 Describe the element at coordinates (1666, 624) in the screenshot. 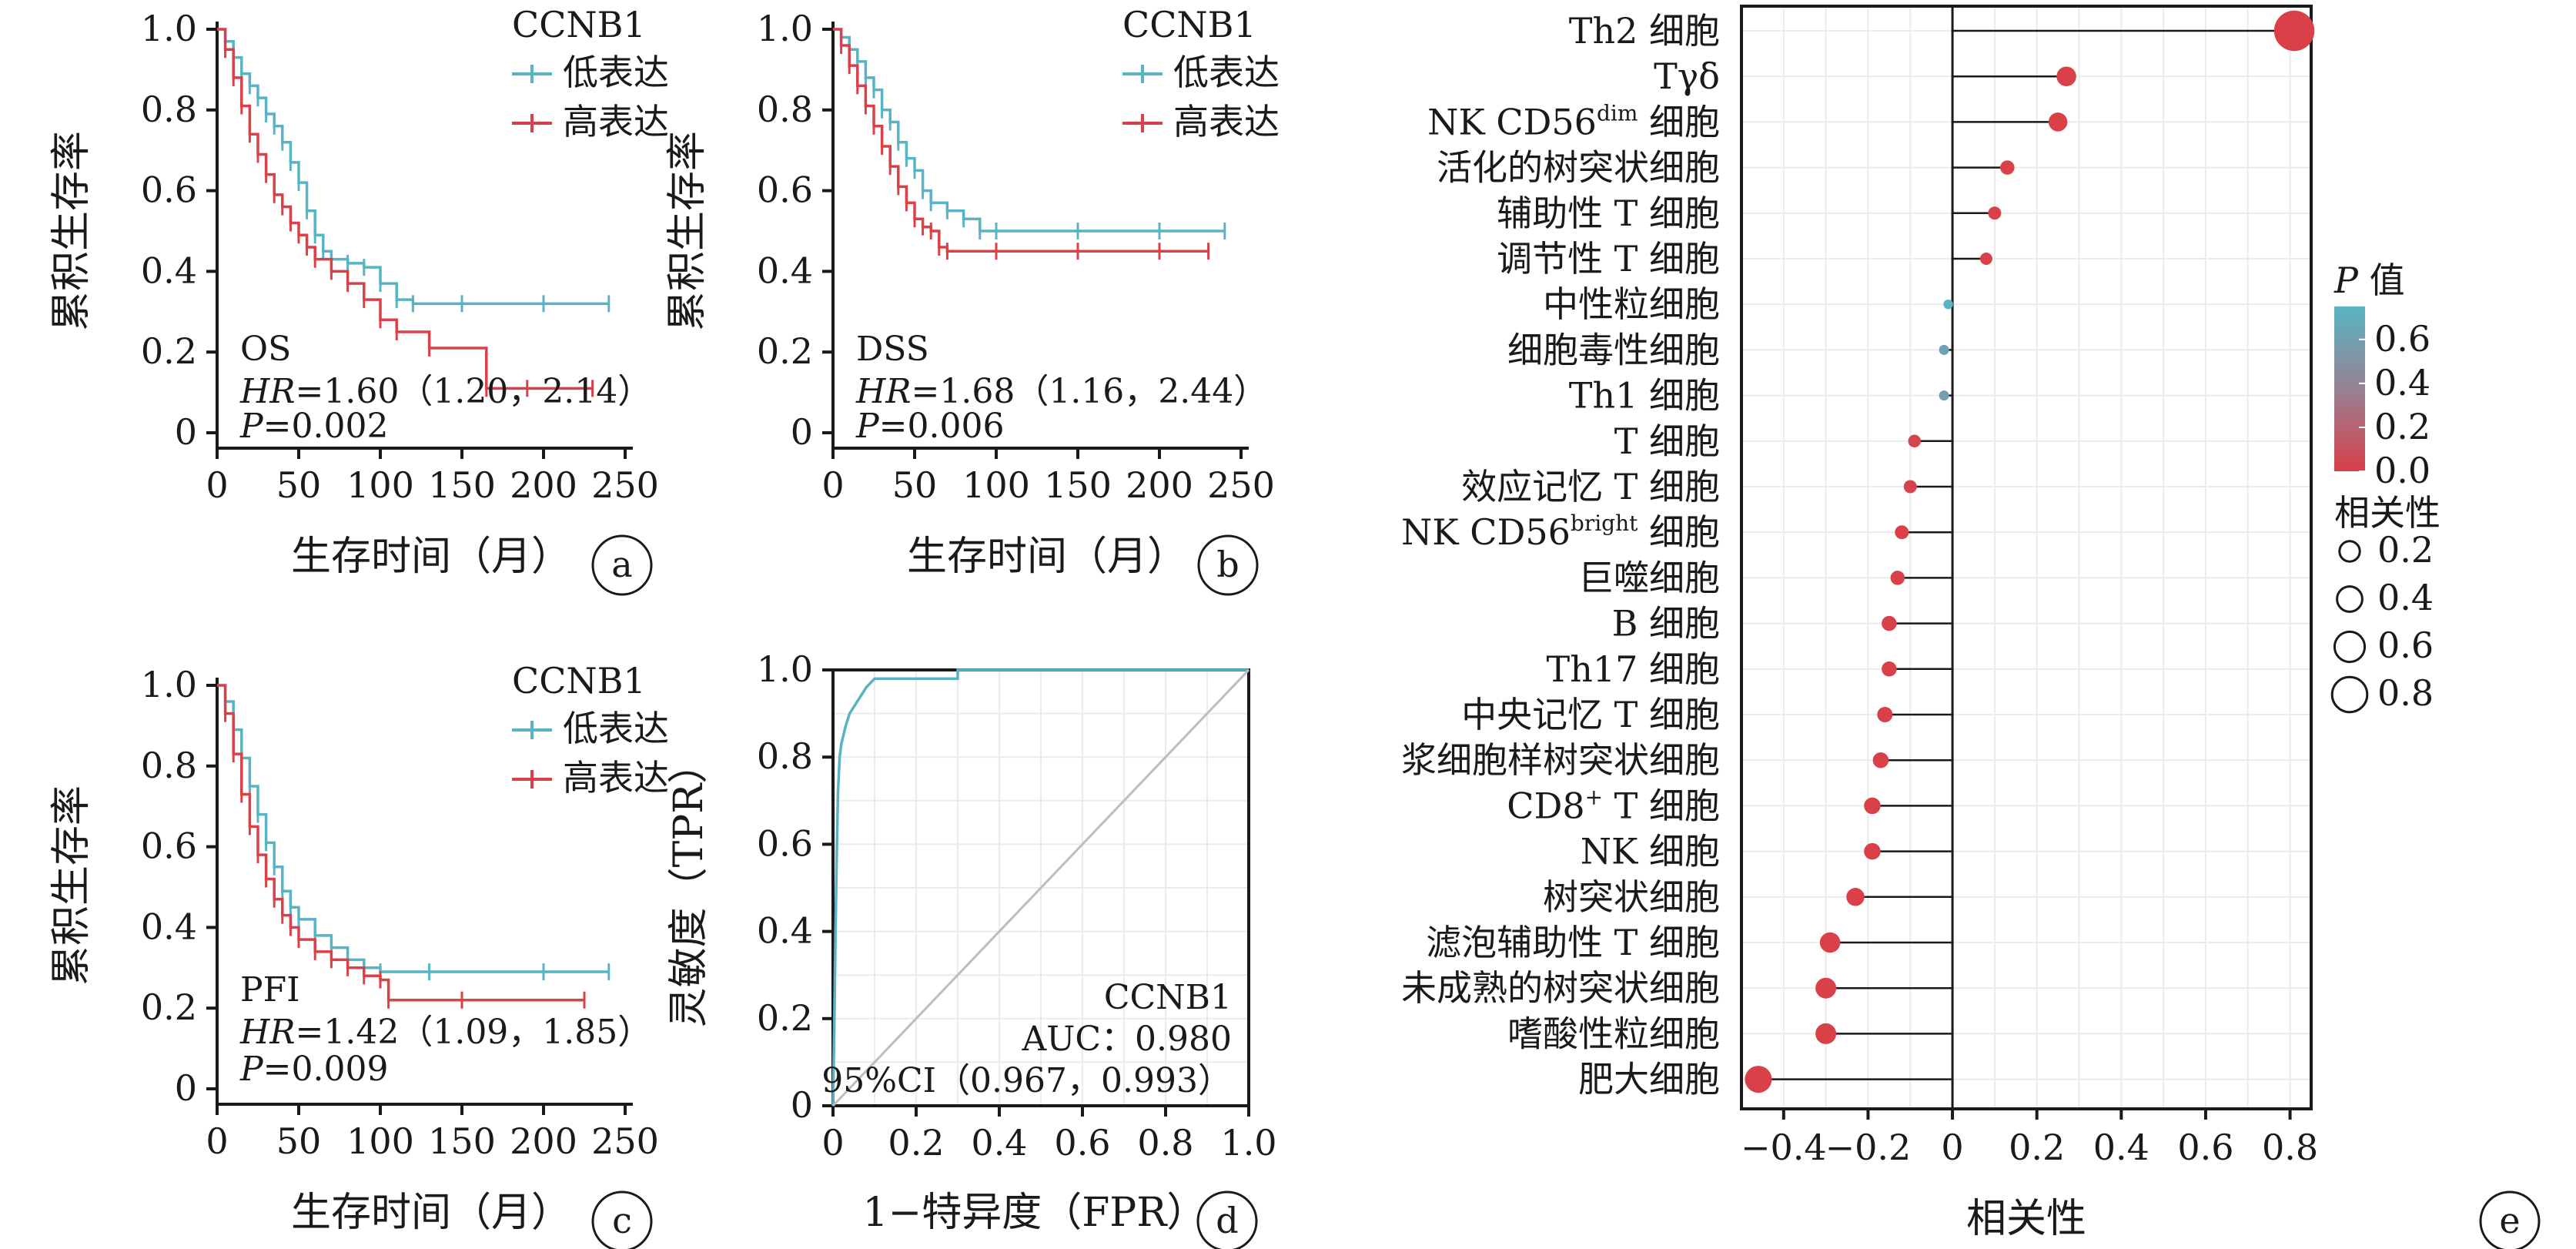

I see `cell-type-label: B 细胞` at that location.